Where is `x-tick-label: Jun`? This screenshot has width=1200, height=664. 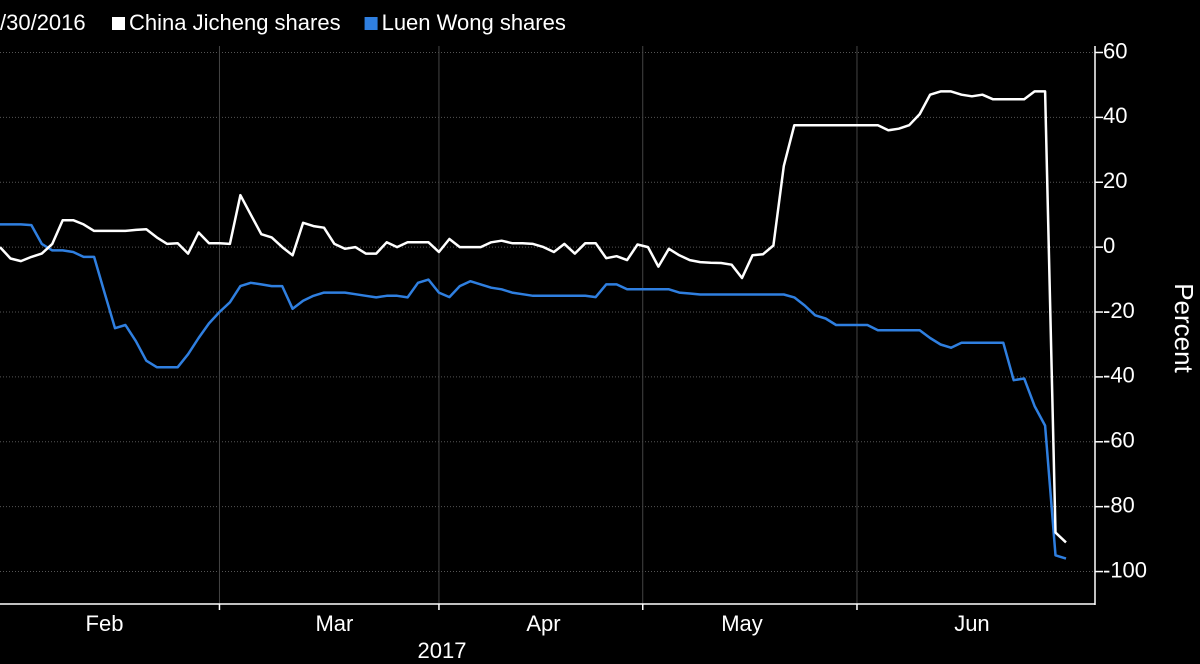 x-tick-label: Jun is located at coordinates (971, 623).